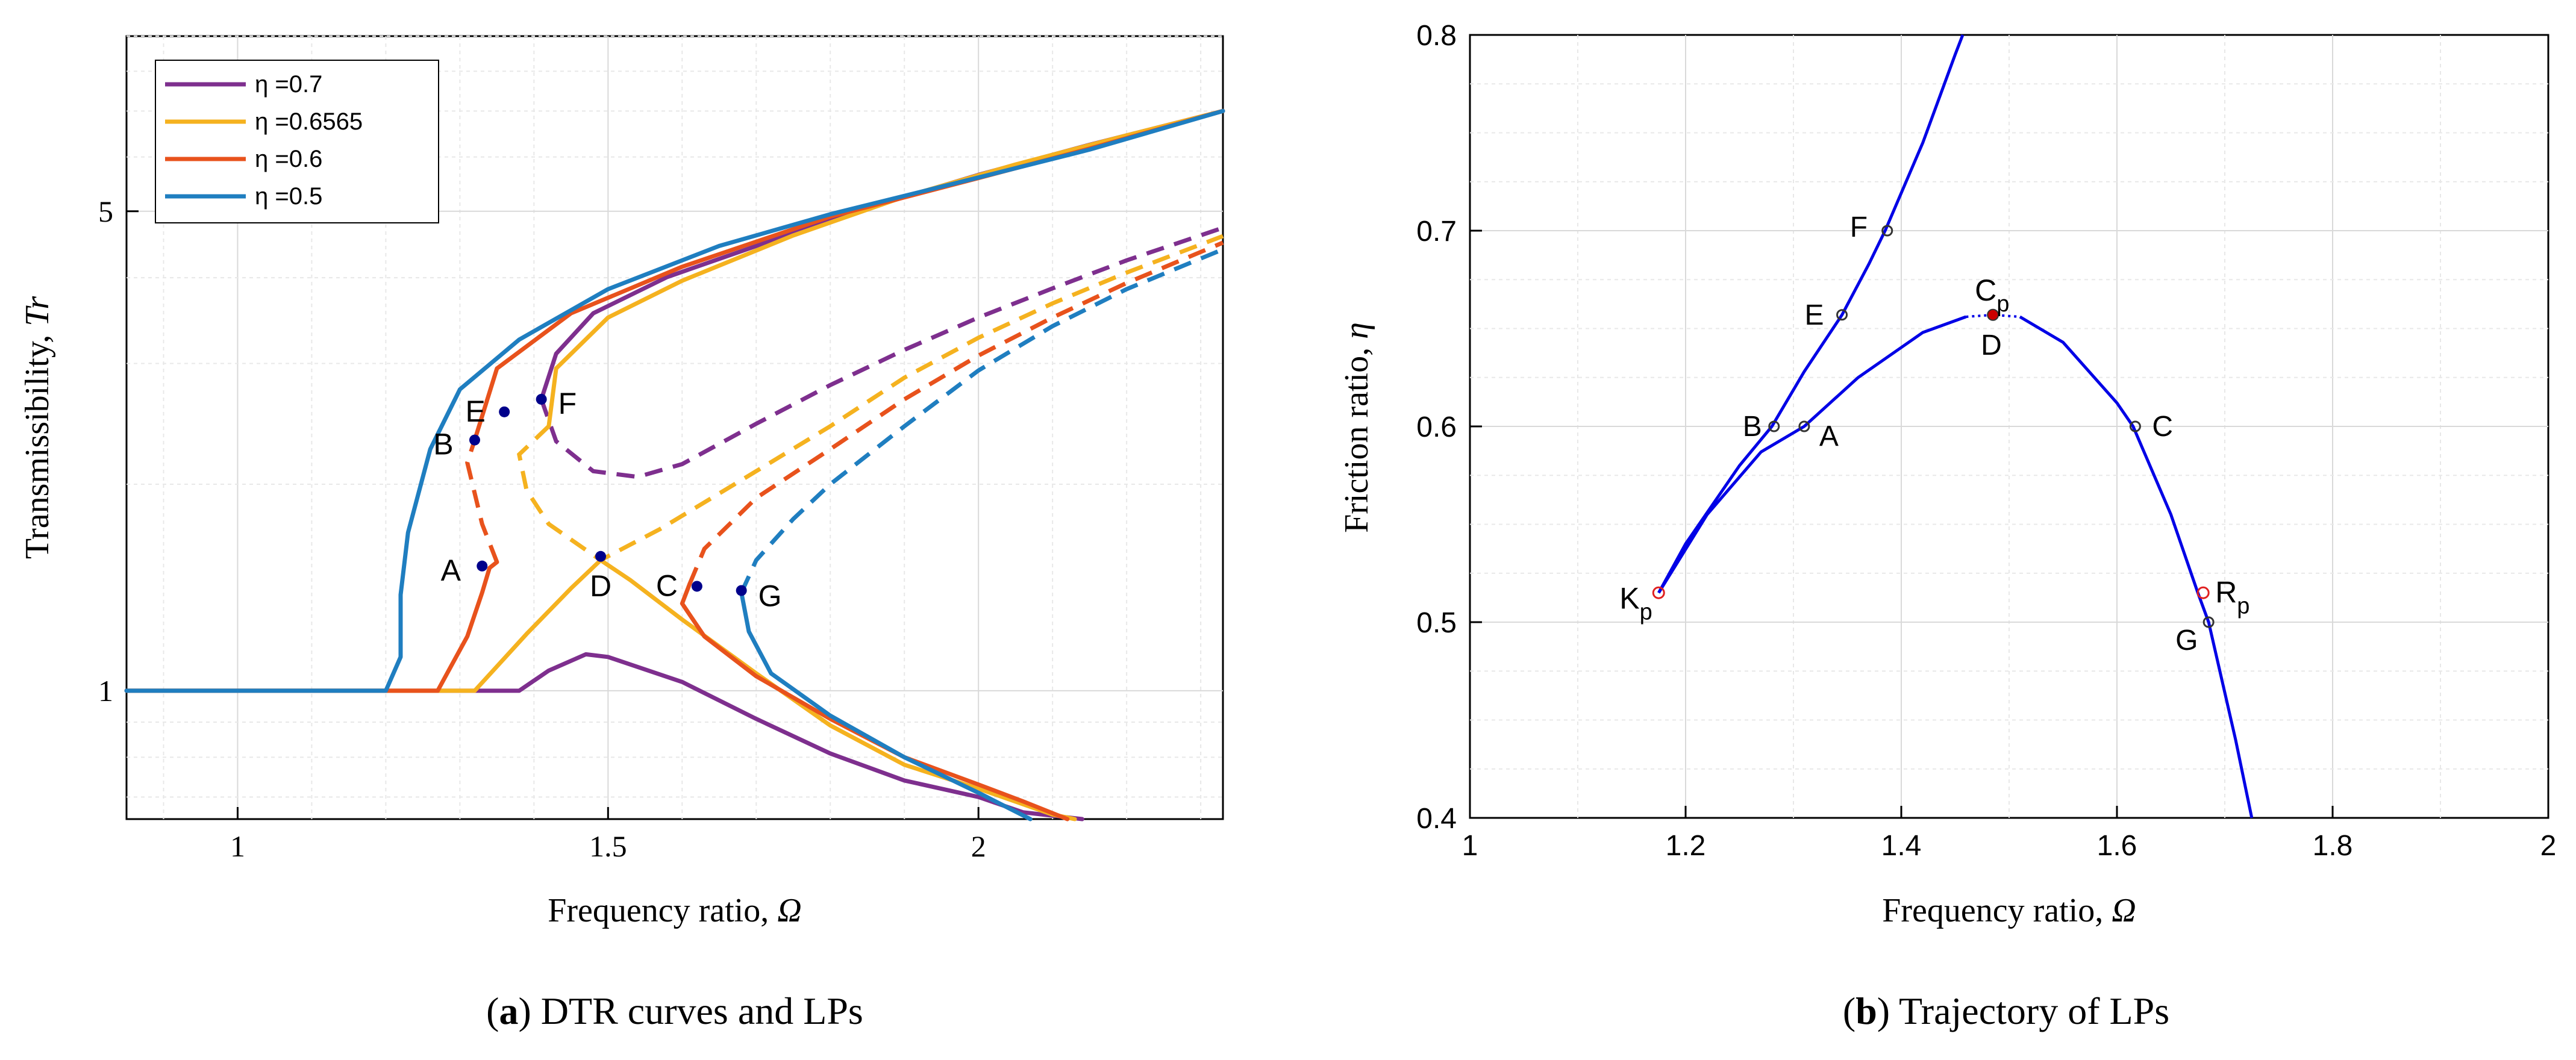  Describe the element at coordinates (601, 556) in the screenshot. I see `point-d` at that location.